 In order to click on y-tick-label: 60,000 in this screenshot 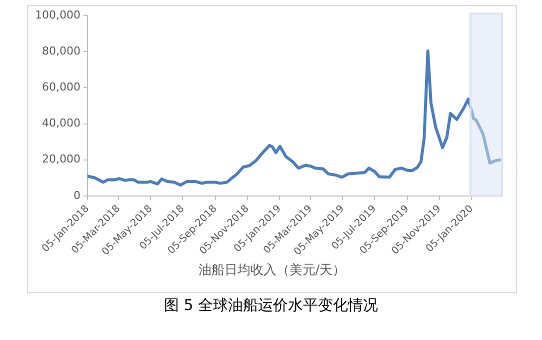, I will do `click(61, 87)`.